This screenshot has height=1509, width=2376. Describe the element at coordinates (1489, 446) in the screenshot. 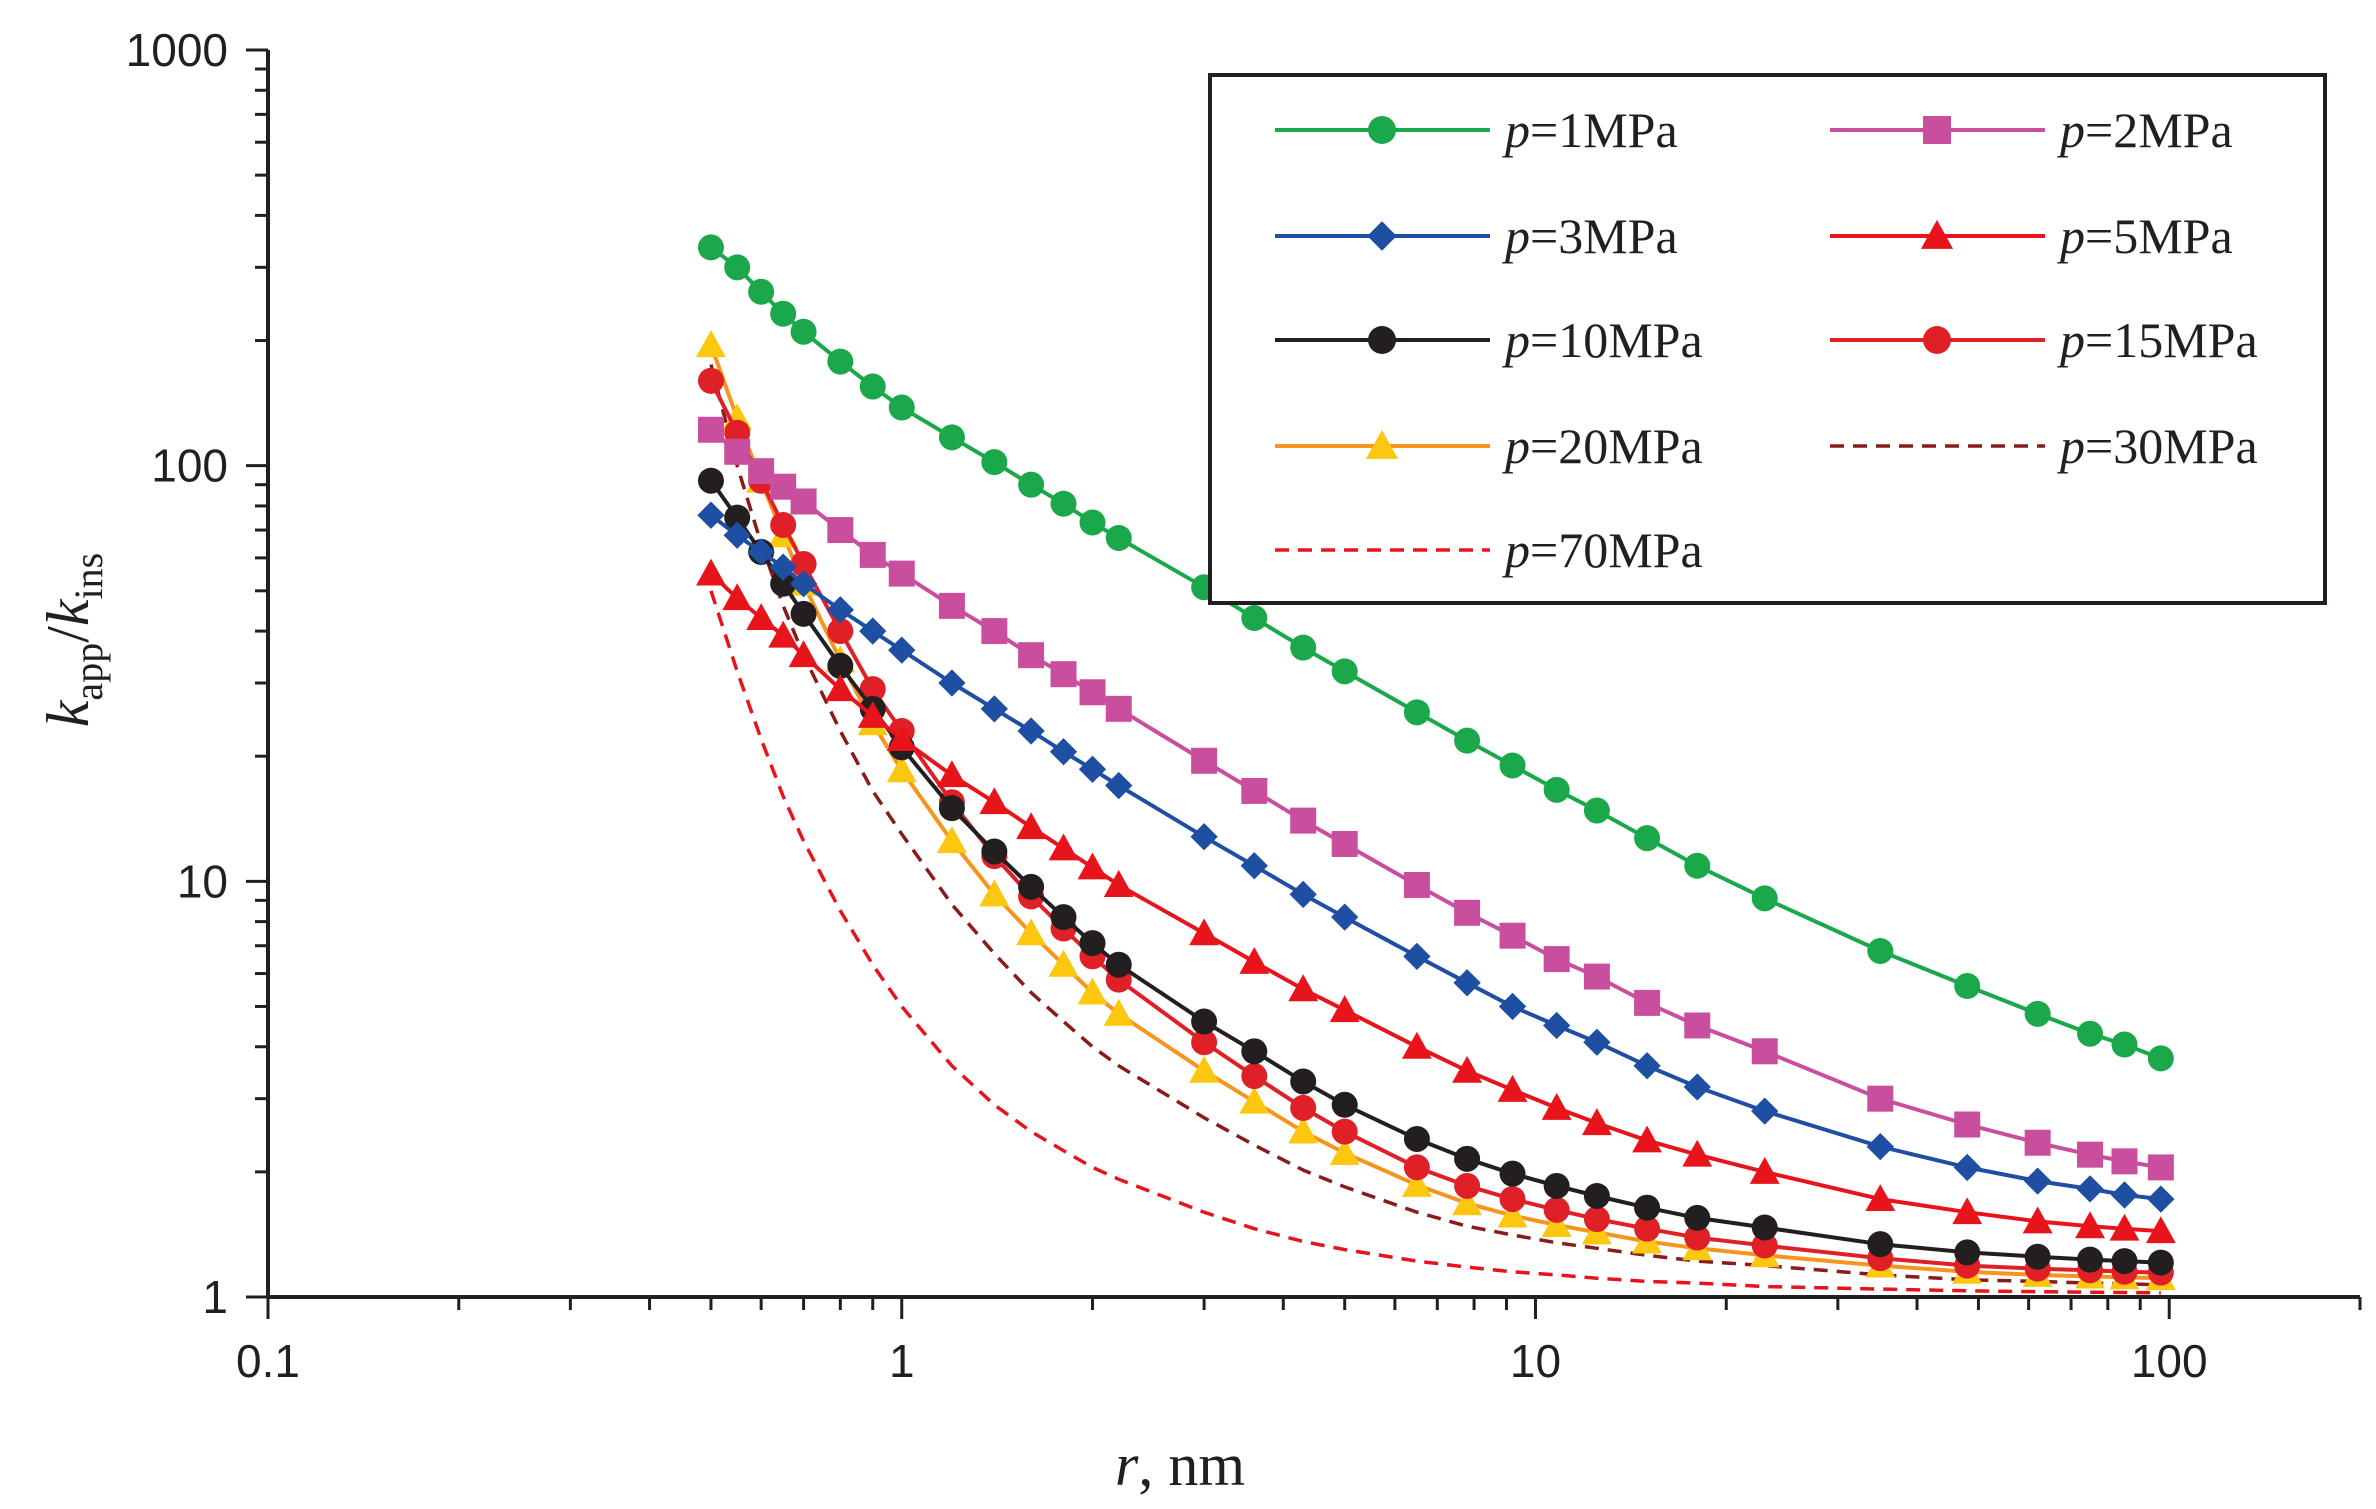

I see `legend-entry: p=20MPa` at that location.